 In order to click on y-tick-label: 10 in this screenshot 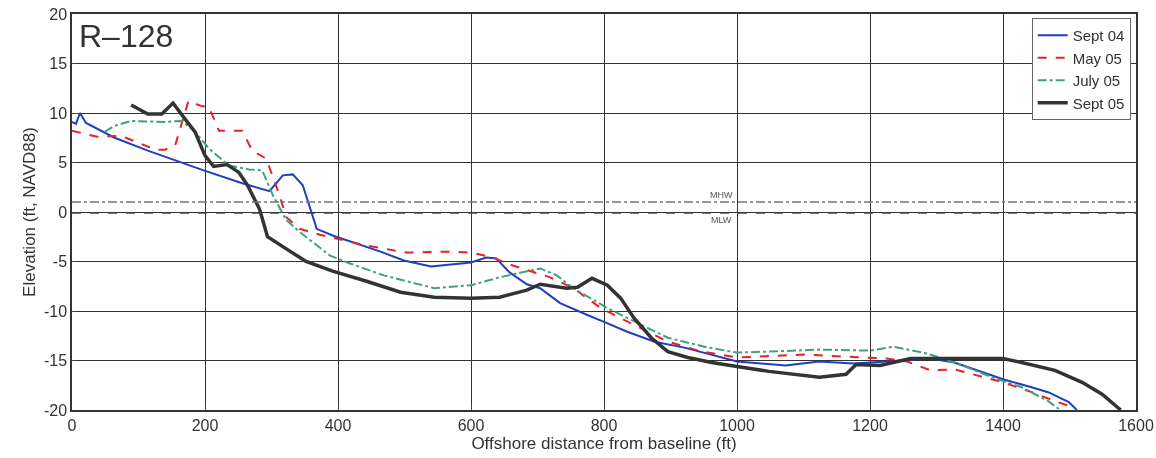, I will do `click(58, 113)`.